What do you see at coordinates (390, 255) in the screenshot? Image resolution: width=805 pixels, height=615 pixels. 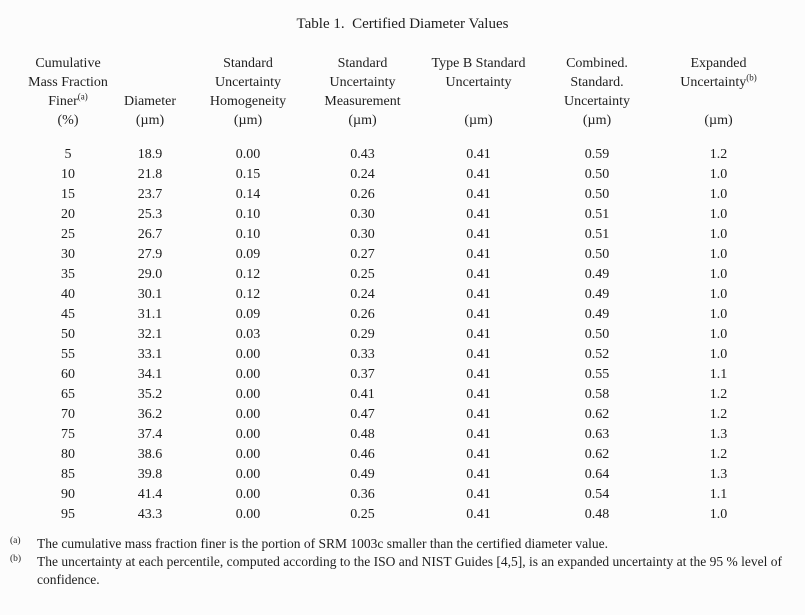 I see `table-row: 30 27.9 0.09 0.27 0.41 0.50 1.0` at bounding box center [390, 255].